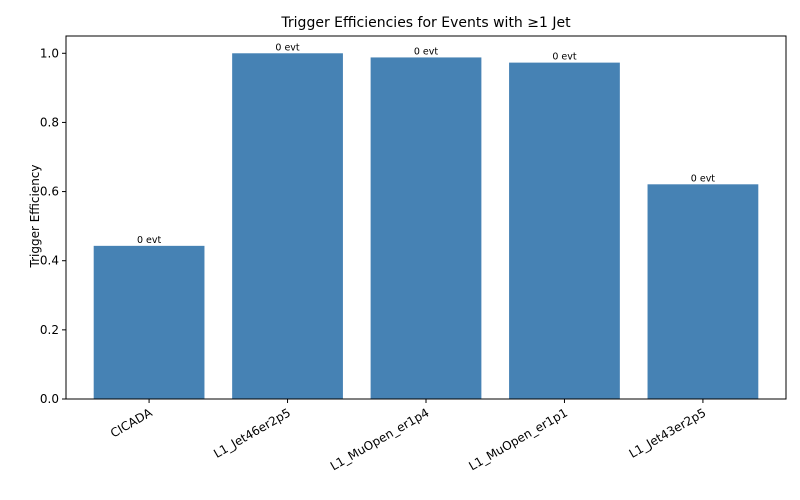  Describe the element at coordinates (252, 432) in the screenshot. I see `x-tick-label: L1_Jet46er2p5` at that location.